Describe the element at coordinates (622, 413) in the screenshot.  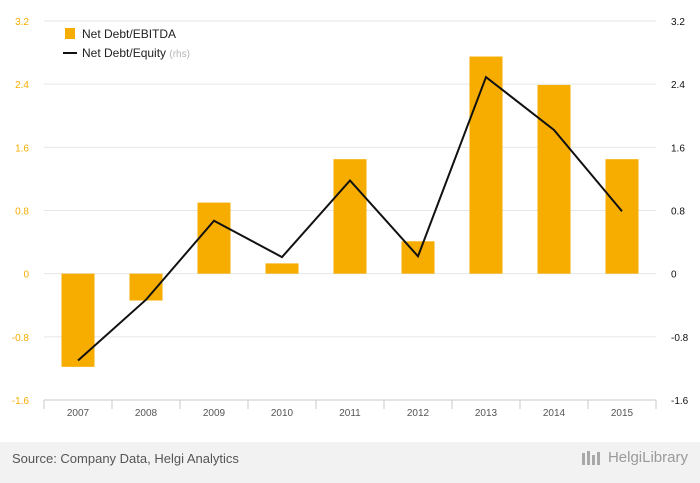
I see `x-tick-label: 2015` at that location.